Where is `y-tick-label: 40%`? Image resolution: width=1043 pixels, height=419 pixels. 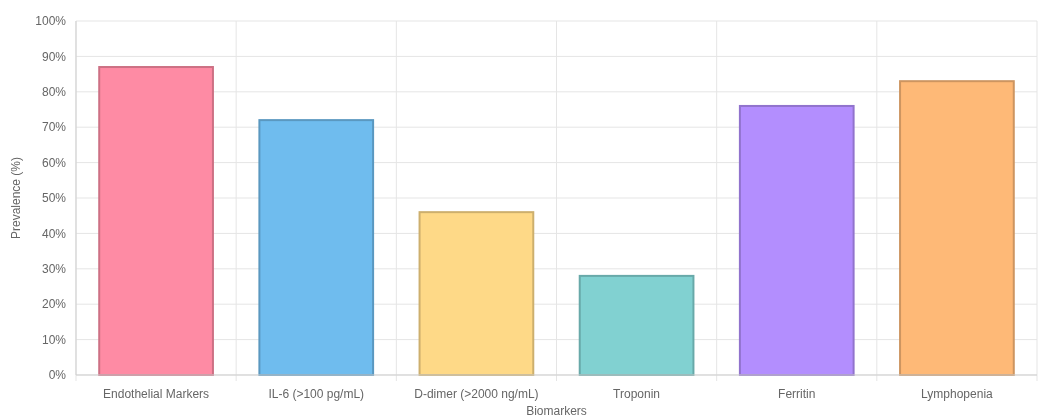
y-tick-label: 40% is located at coordinates (54, 233).